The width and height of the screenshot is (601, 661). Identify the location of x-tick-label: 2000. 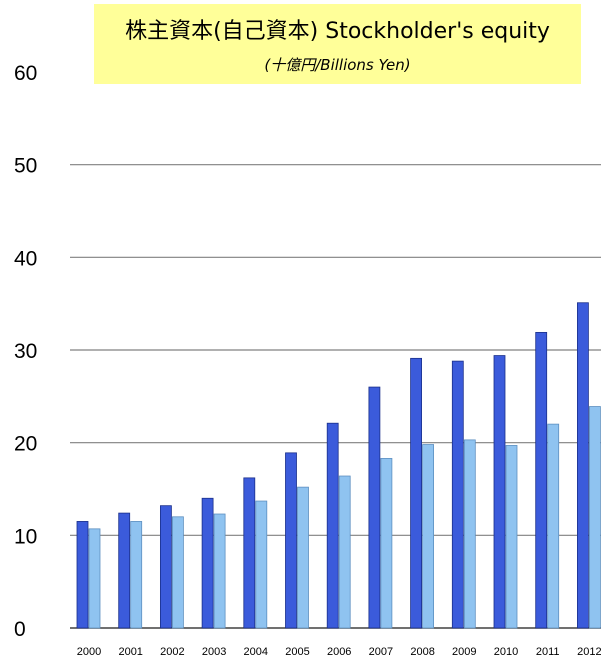
(89, 652).